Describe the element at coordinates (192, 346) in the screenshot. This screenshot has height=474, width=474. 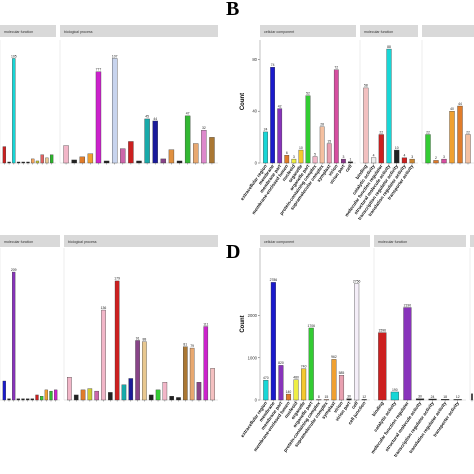
I see `bar-value-label: 79` at that location.